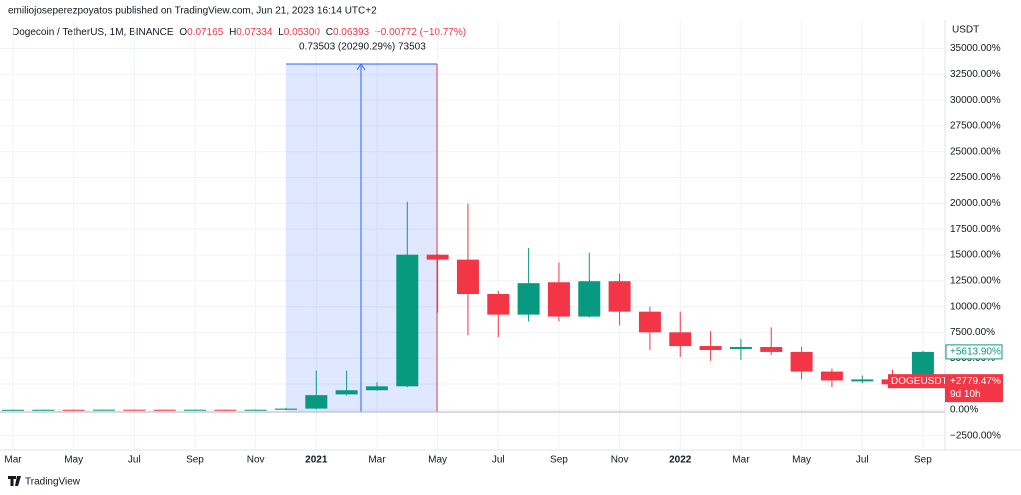 This screenshot has height=495, width=1021. I want to click on measure-arrow-head, so click(361, 67).